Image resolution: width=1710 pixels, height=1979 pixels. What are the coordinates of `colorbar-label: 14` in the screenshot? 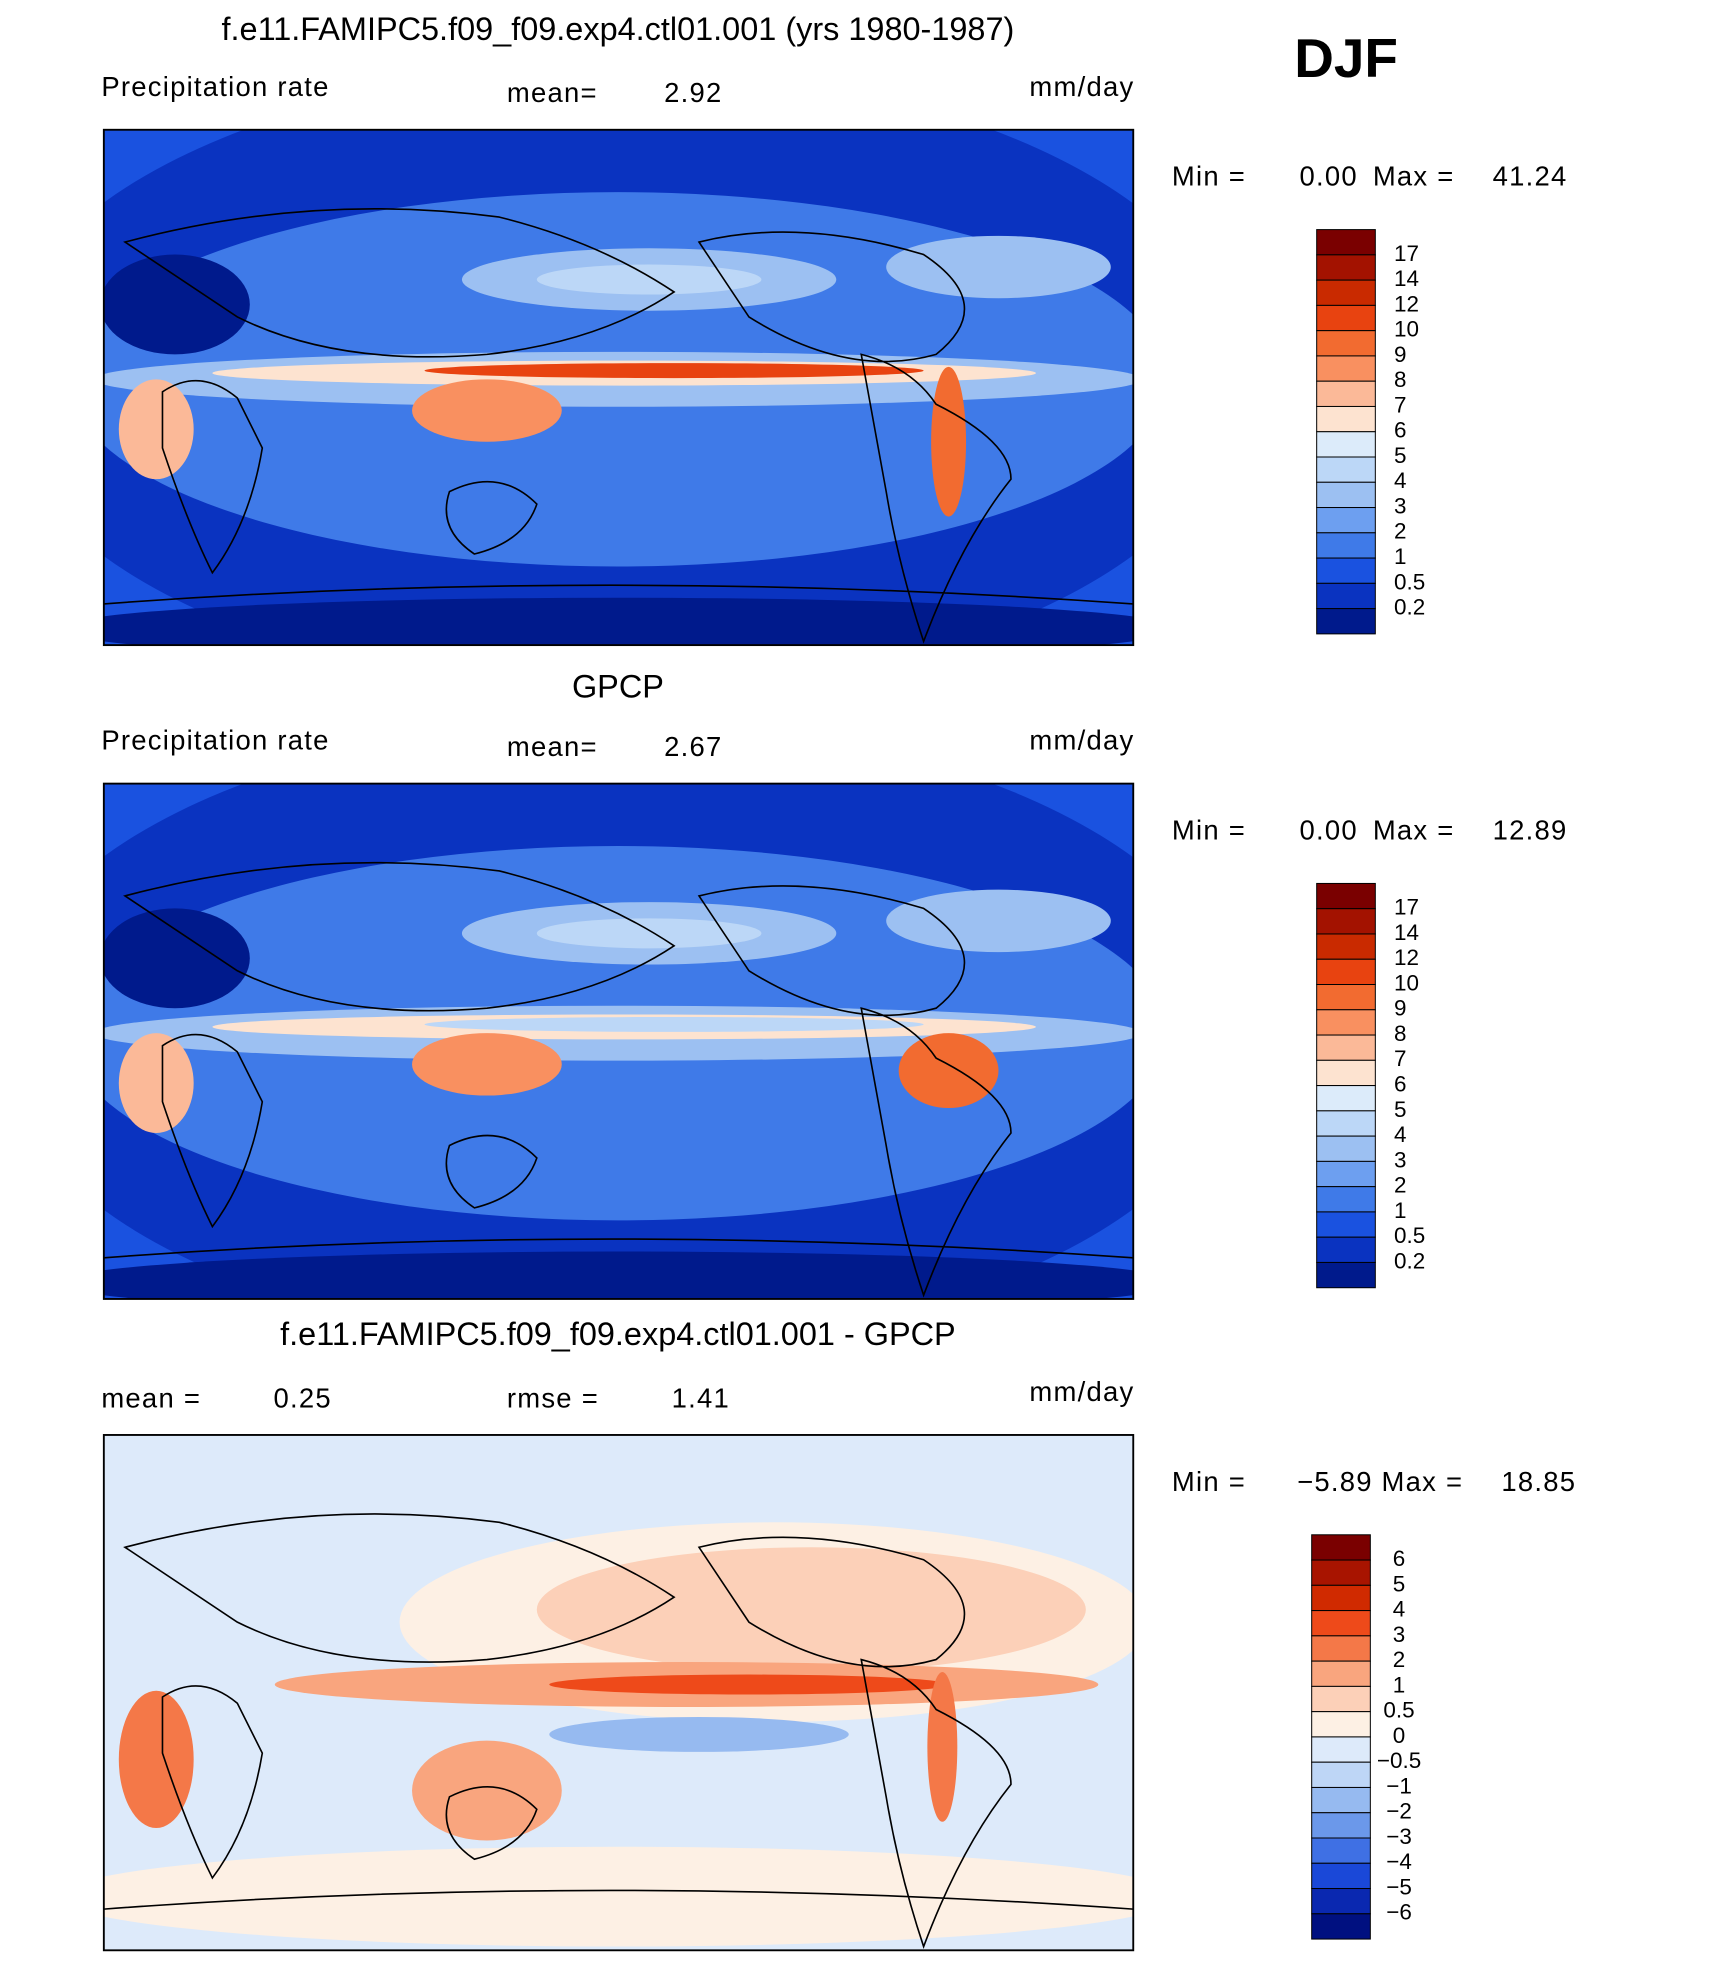 It's located at (1406, 278).